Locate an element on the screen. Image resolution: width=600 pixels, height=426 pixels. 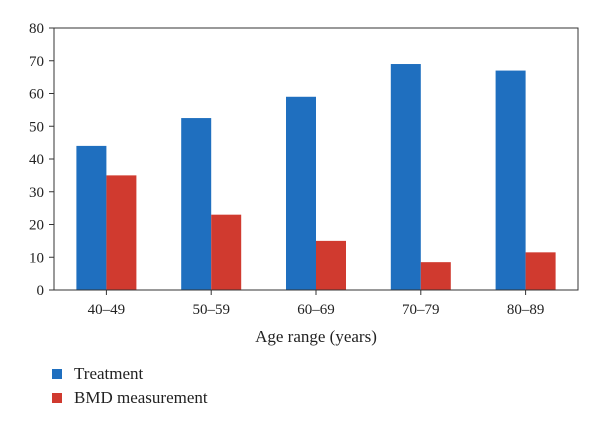
y-tick-label: 20 is located at coordinates (36, 226).